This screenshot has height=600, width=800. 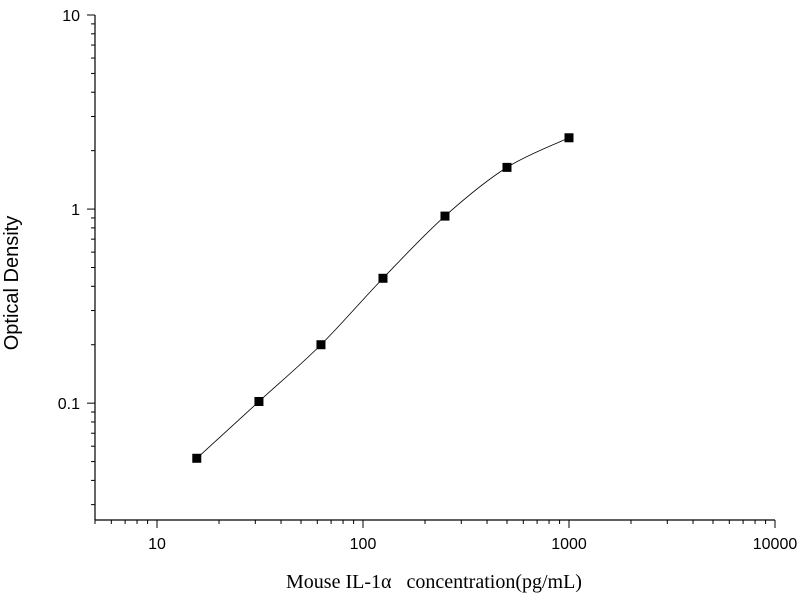 I want to click on x-tick-label: 10000, so click(x=775, y=544).